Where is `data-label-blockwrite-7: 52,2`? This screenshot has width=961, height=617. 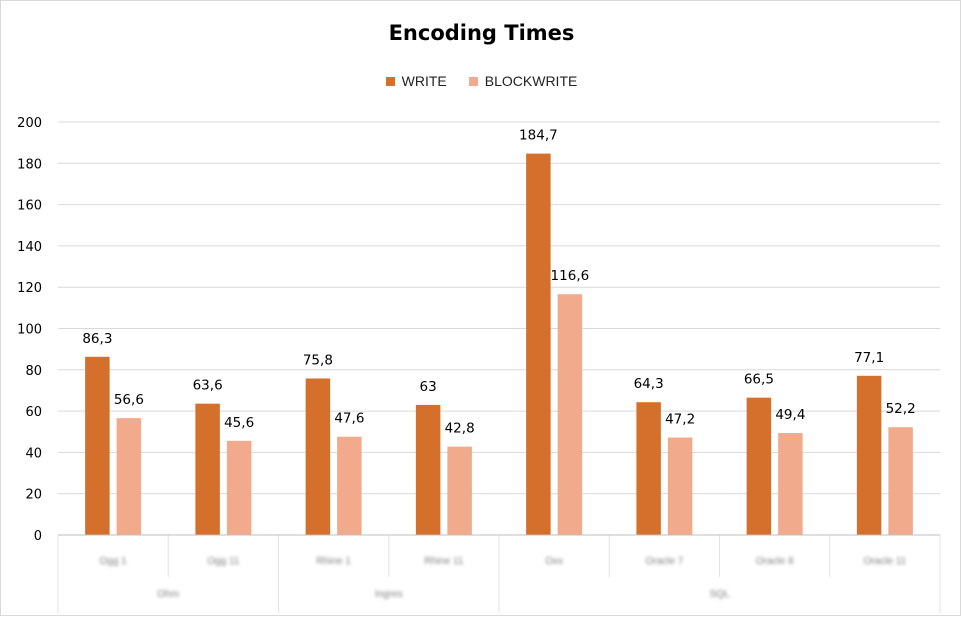 data-label-blockwrite-7: 52,2 is located at coordinates (901, 409).